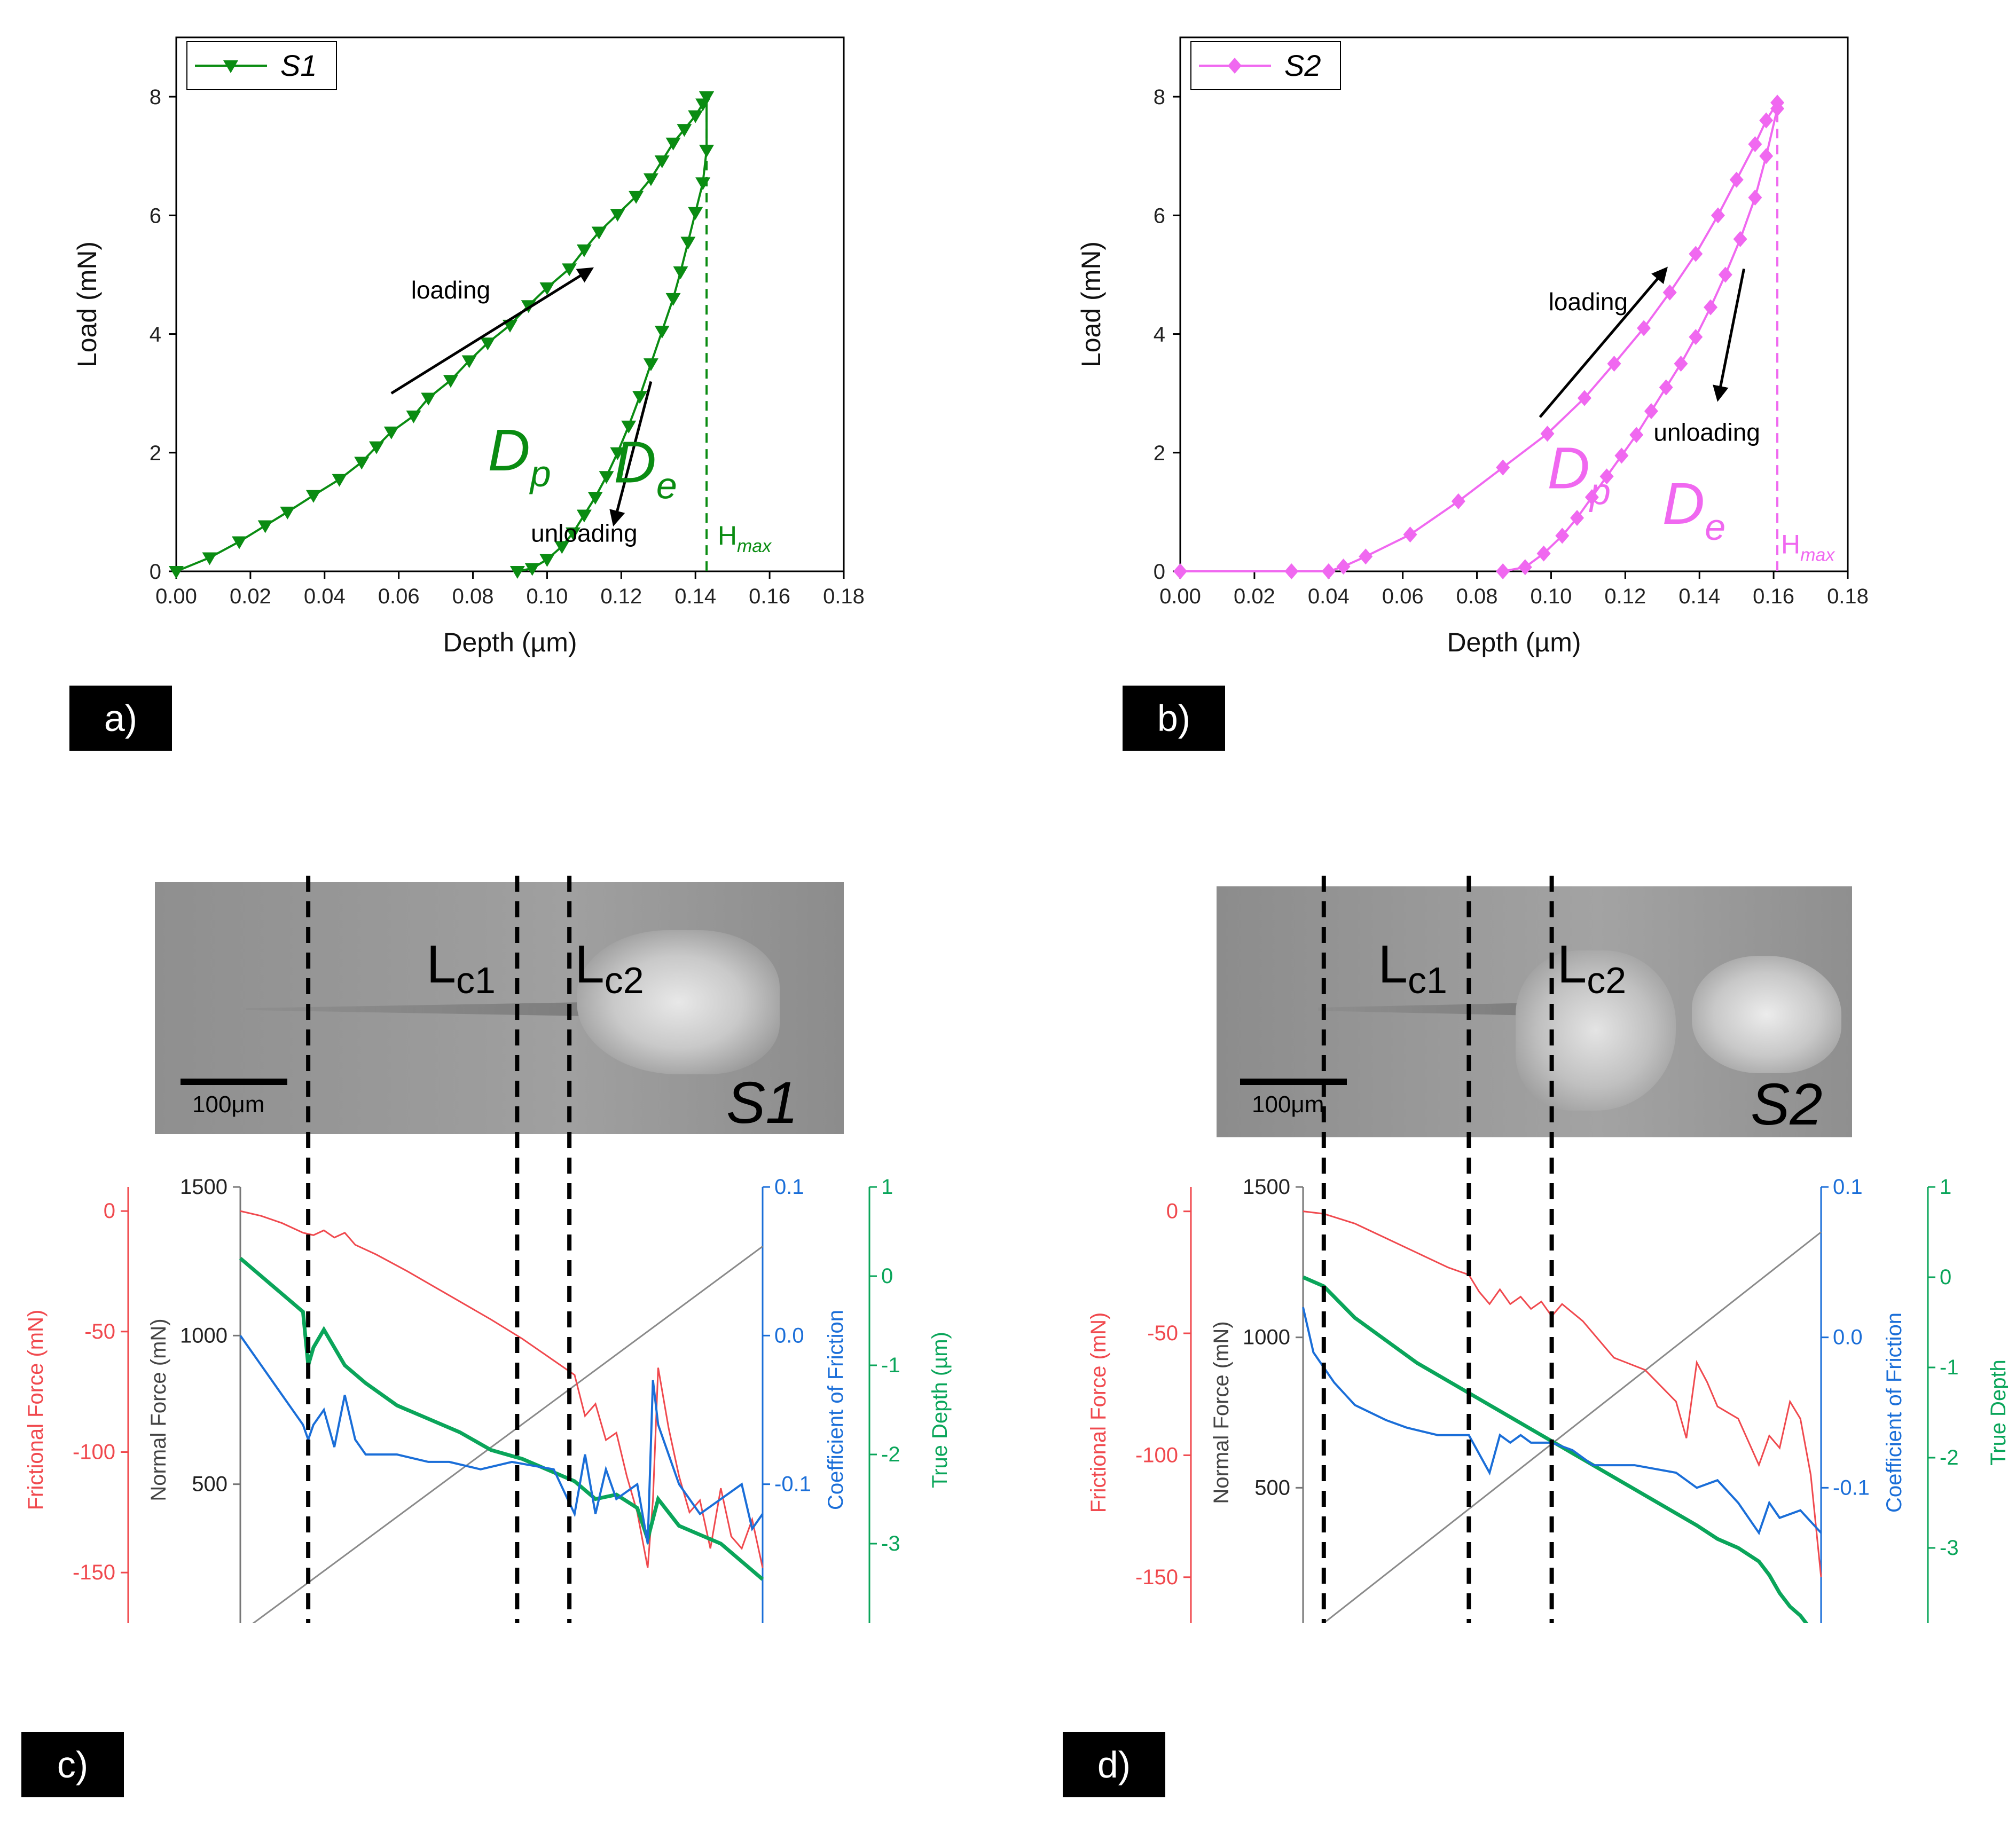  What do you see at coordinates (234, 1082) in the screenshot?
I see `scale-bar-s1` at bounding box center [234, 1082].